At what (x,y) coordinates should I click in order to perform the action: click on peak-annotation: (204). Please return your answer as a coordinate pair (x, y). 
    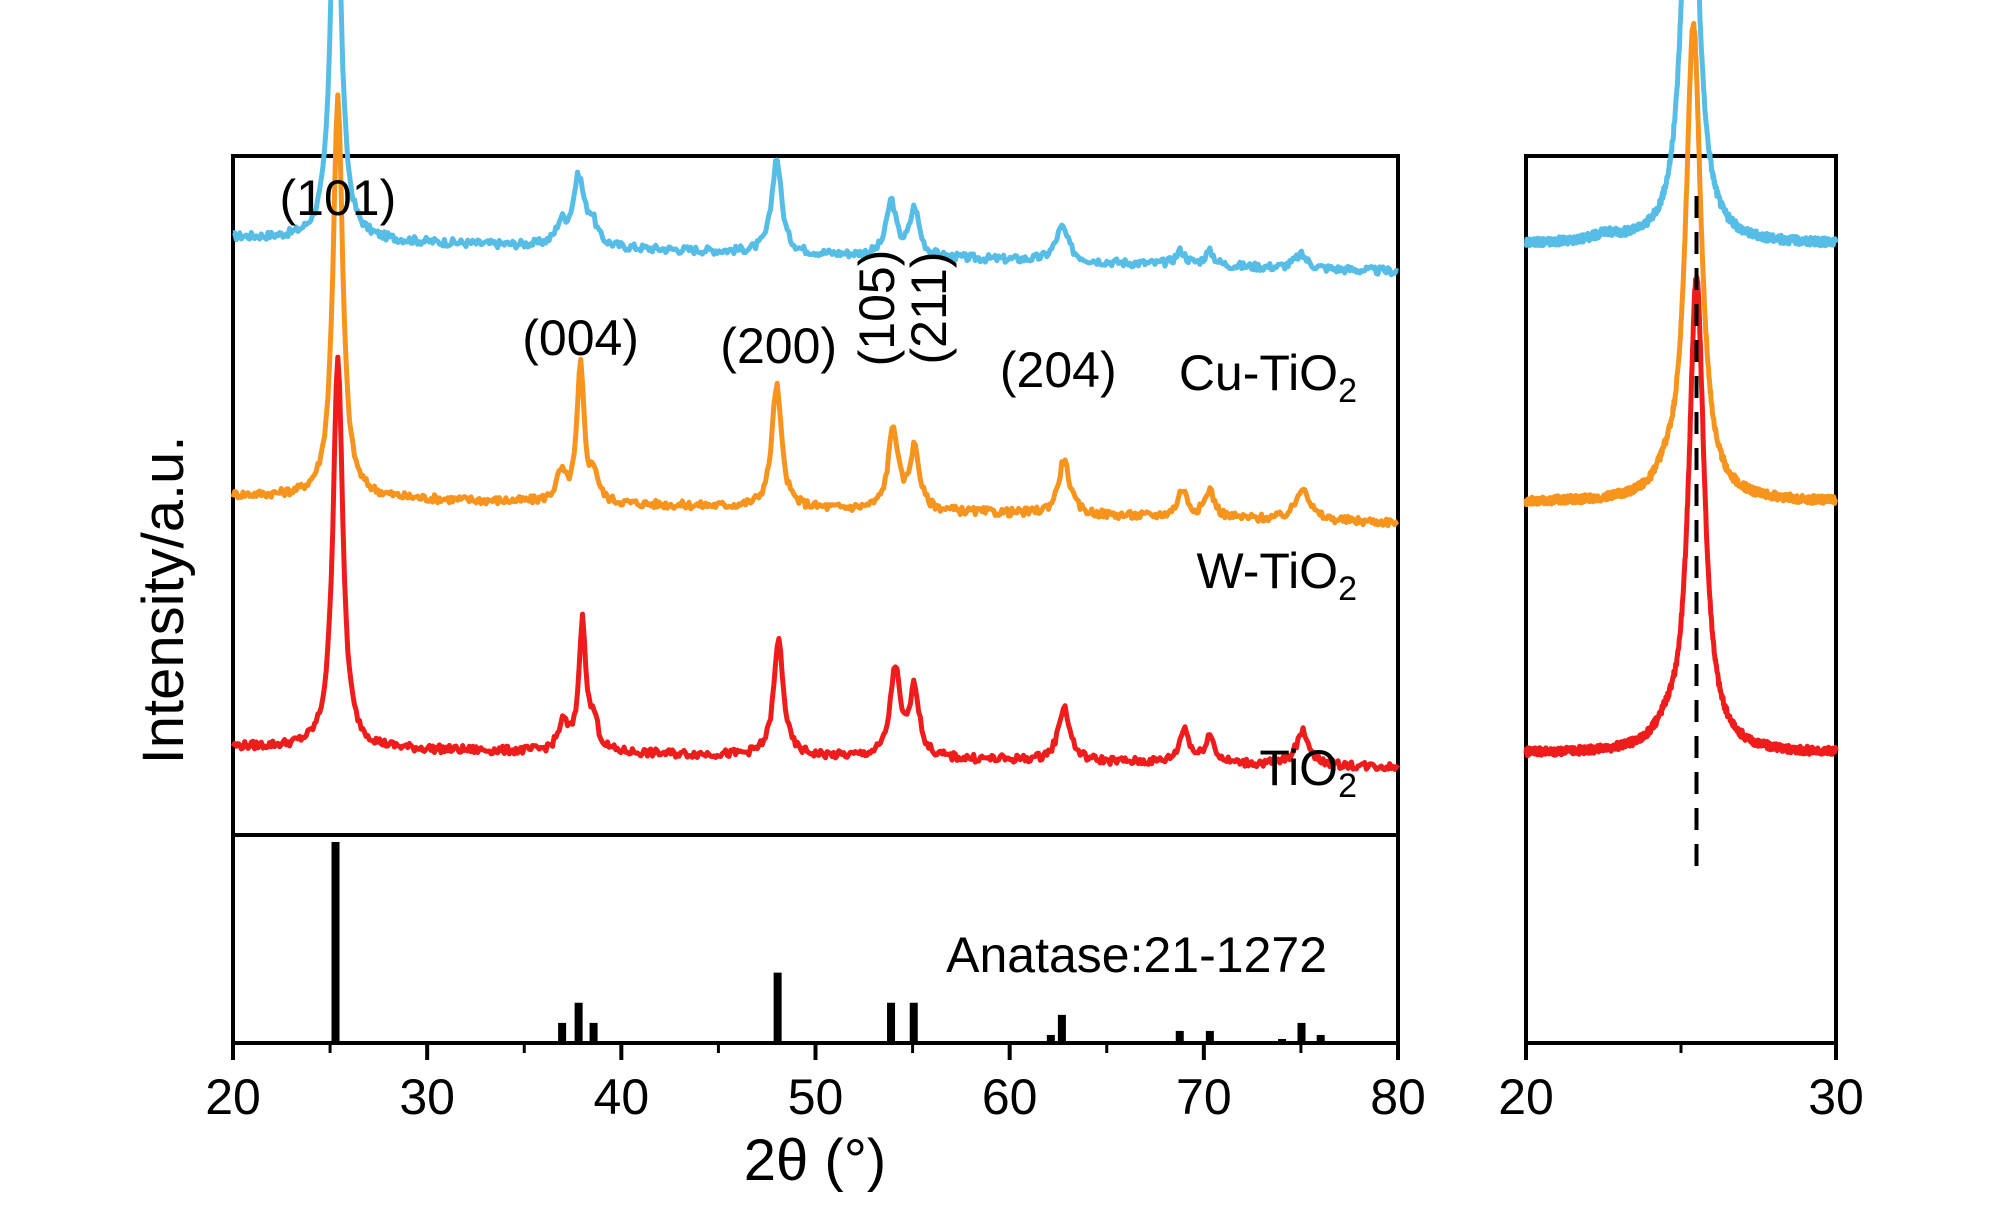
    Looking at the image, I should click on (1058, 370).